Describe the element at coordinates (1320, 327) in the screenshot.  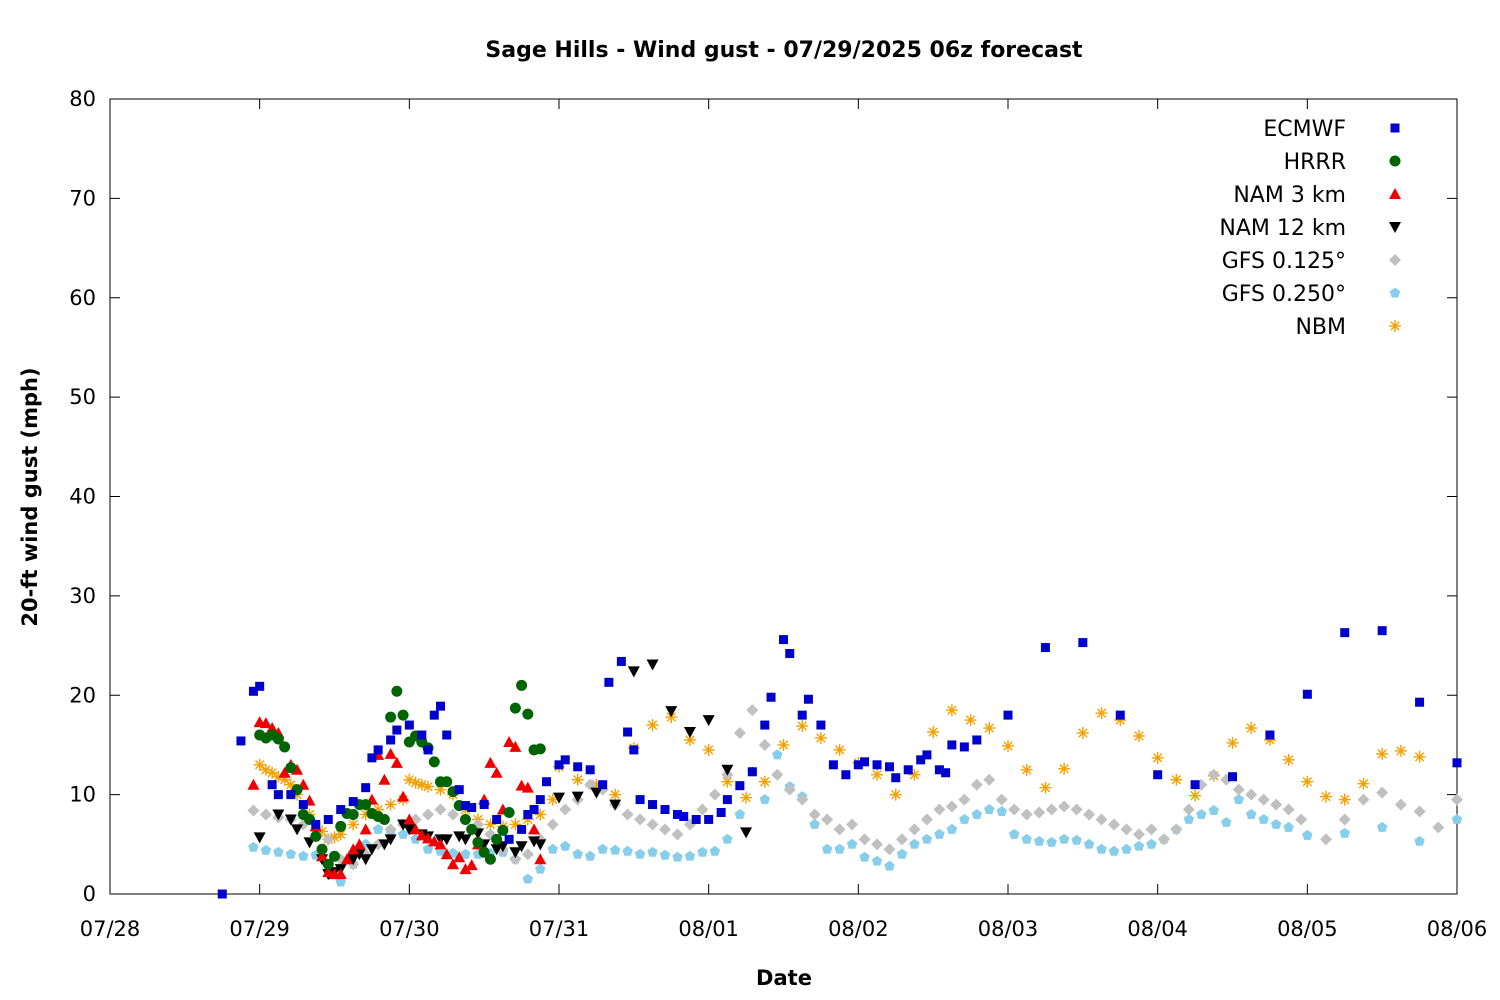
I see `legend-label: NBM` at that location.